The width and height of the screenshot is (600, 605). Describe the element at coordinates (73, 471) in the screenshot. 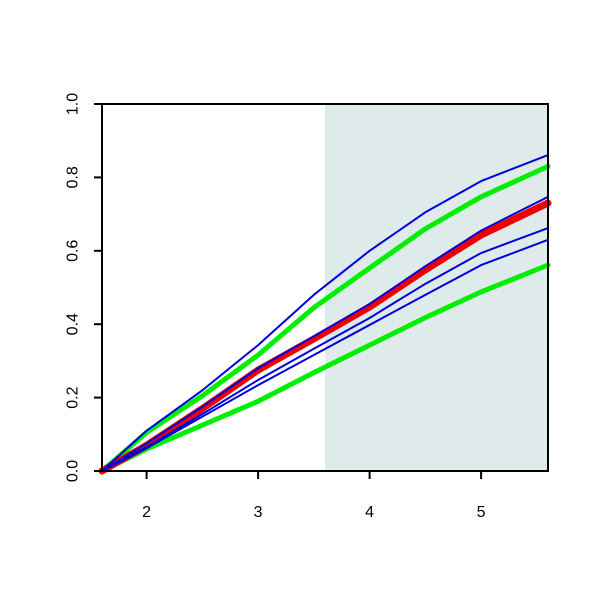

I see `y-tick-label: 0.0` at that location.